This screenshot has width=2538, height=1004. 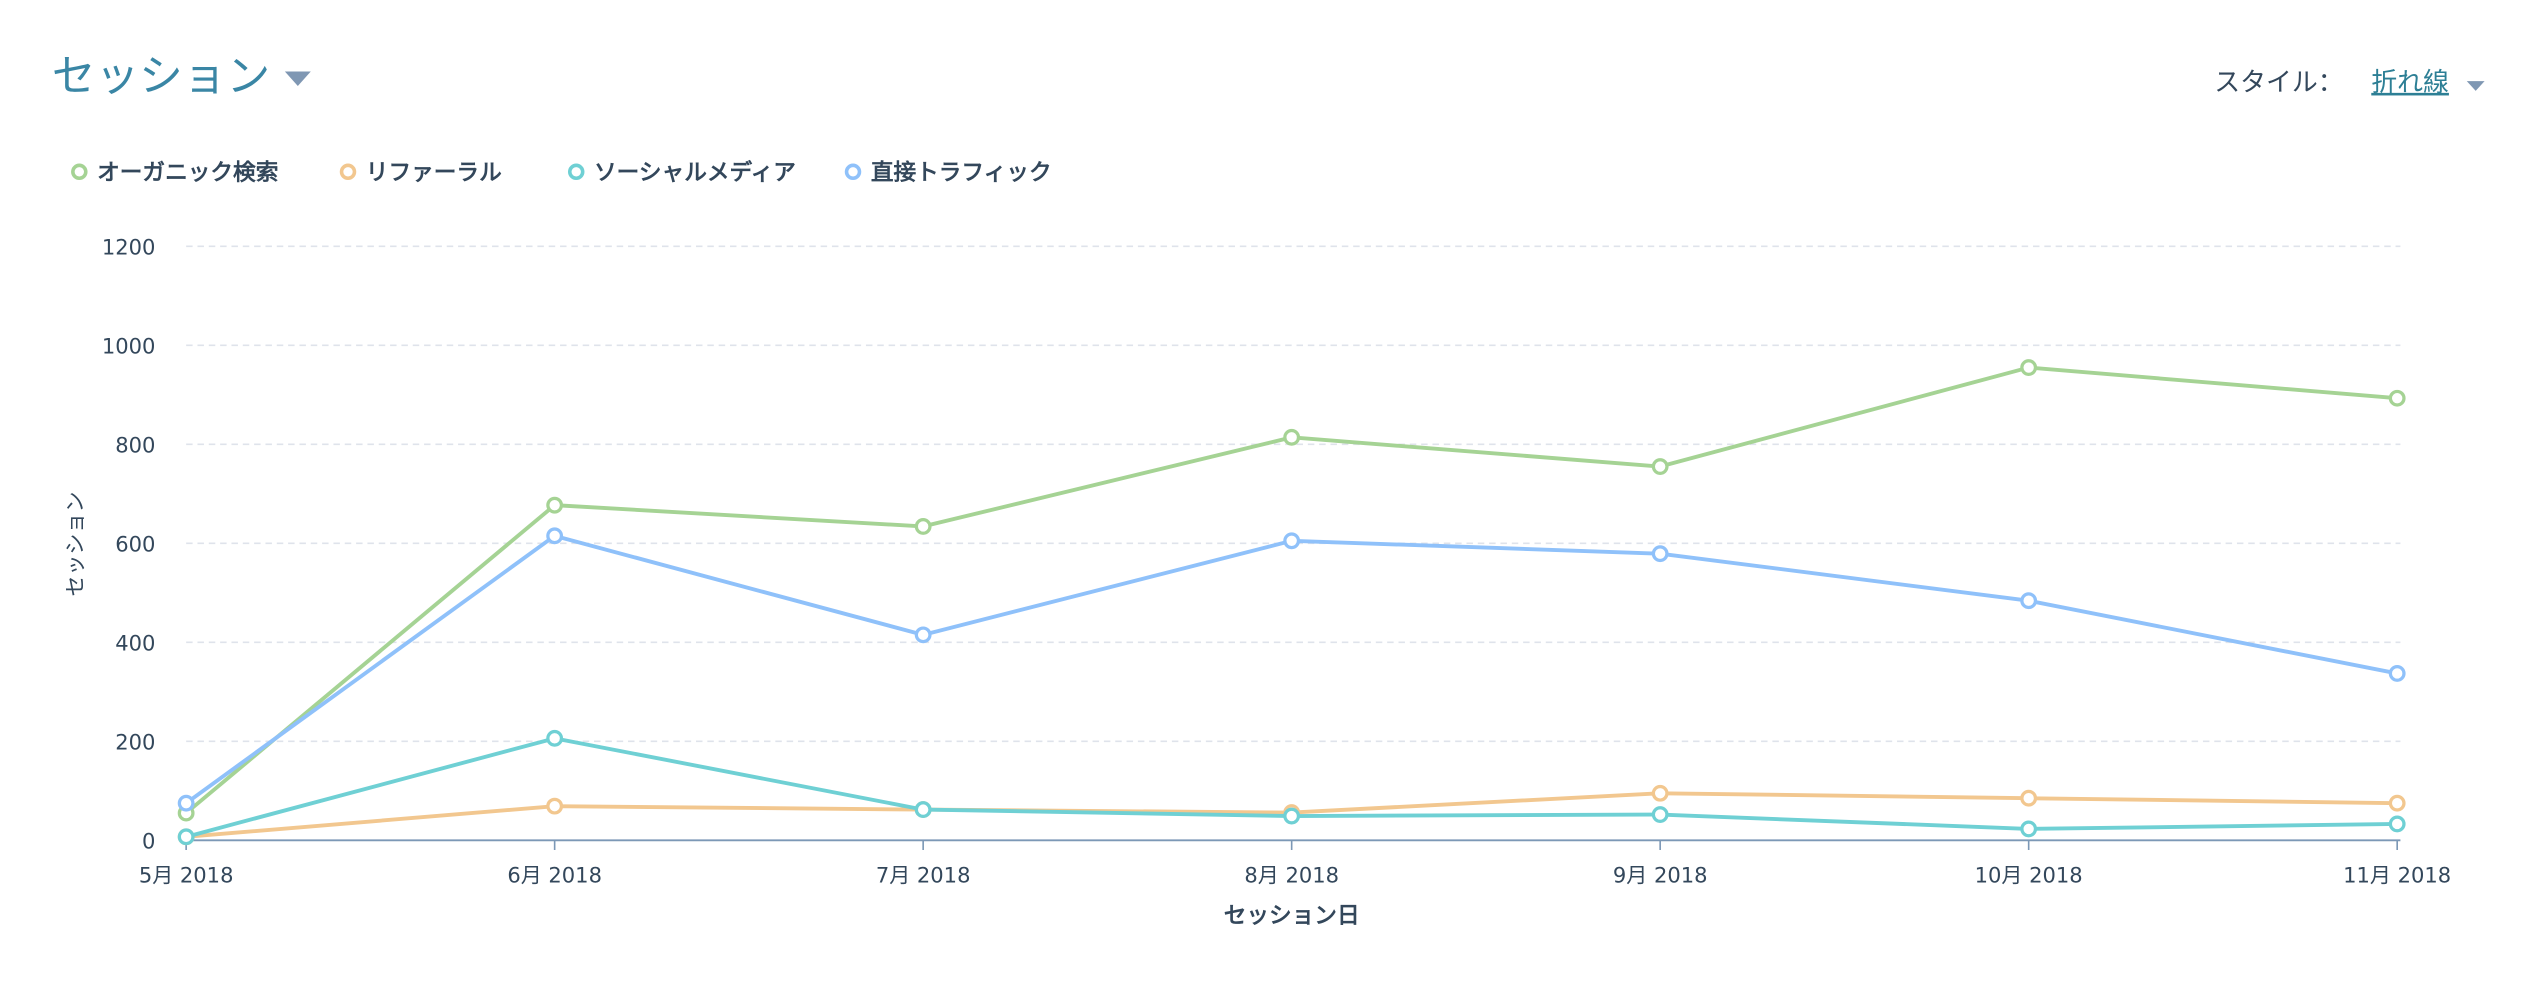 I want to click on style-label: スタイル：, so click(x=2278, y=83).